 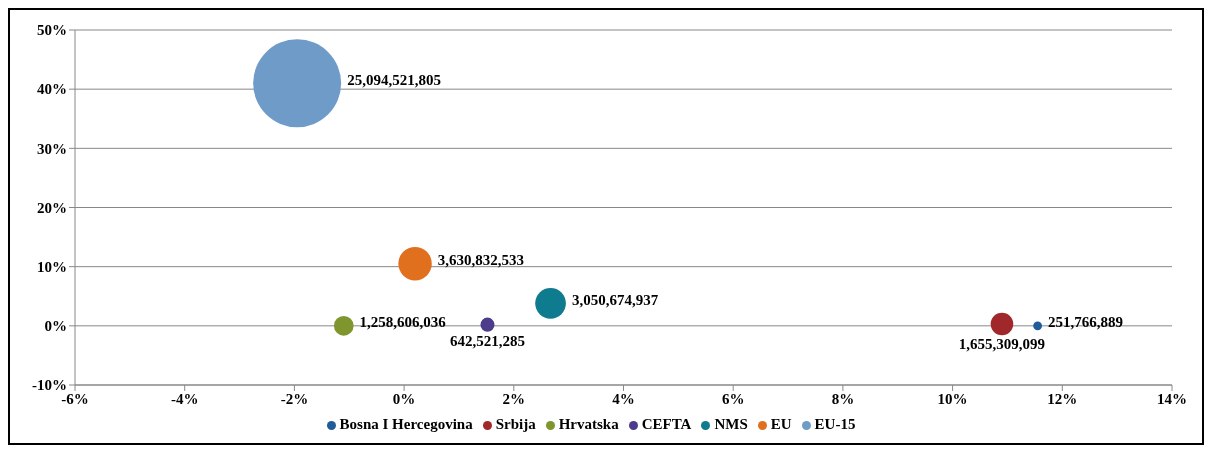 What do you see at coordinates (184, 398) in the screenshot?
I see `x-tick-label: -4%` at bounding box center [184, 398].